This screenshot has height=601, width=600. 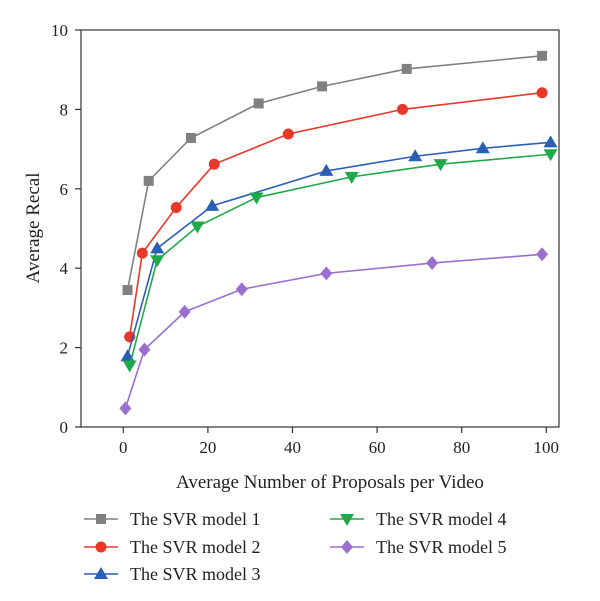 What do you see at coordinates (64, 109) in the screenshot?
I see `y-tick-label: 8` at bounding box center [64, 109].